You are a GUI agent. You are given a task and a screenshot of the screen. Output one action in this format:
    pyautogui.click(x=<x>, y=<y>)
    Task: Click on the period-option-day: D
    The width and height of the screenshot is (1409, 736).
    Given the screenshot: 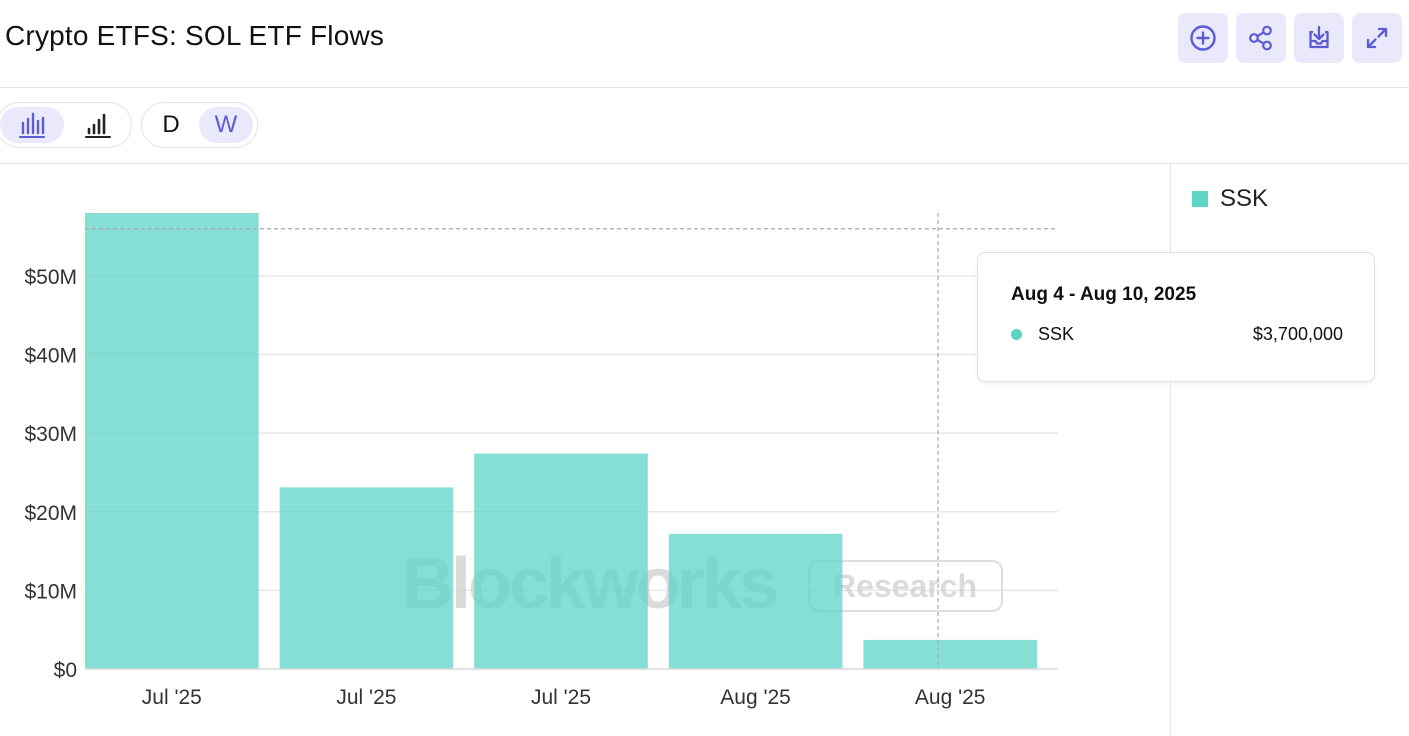 What is the action you would take?
    pyautogui.click(x=171, y=124)
    